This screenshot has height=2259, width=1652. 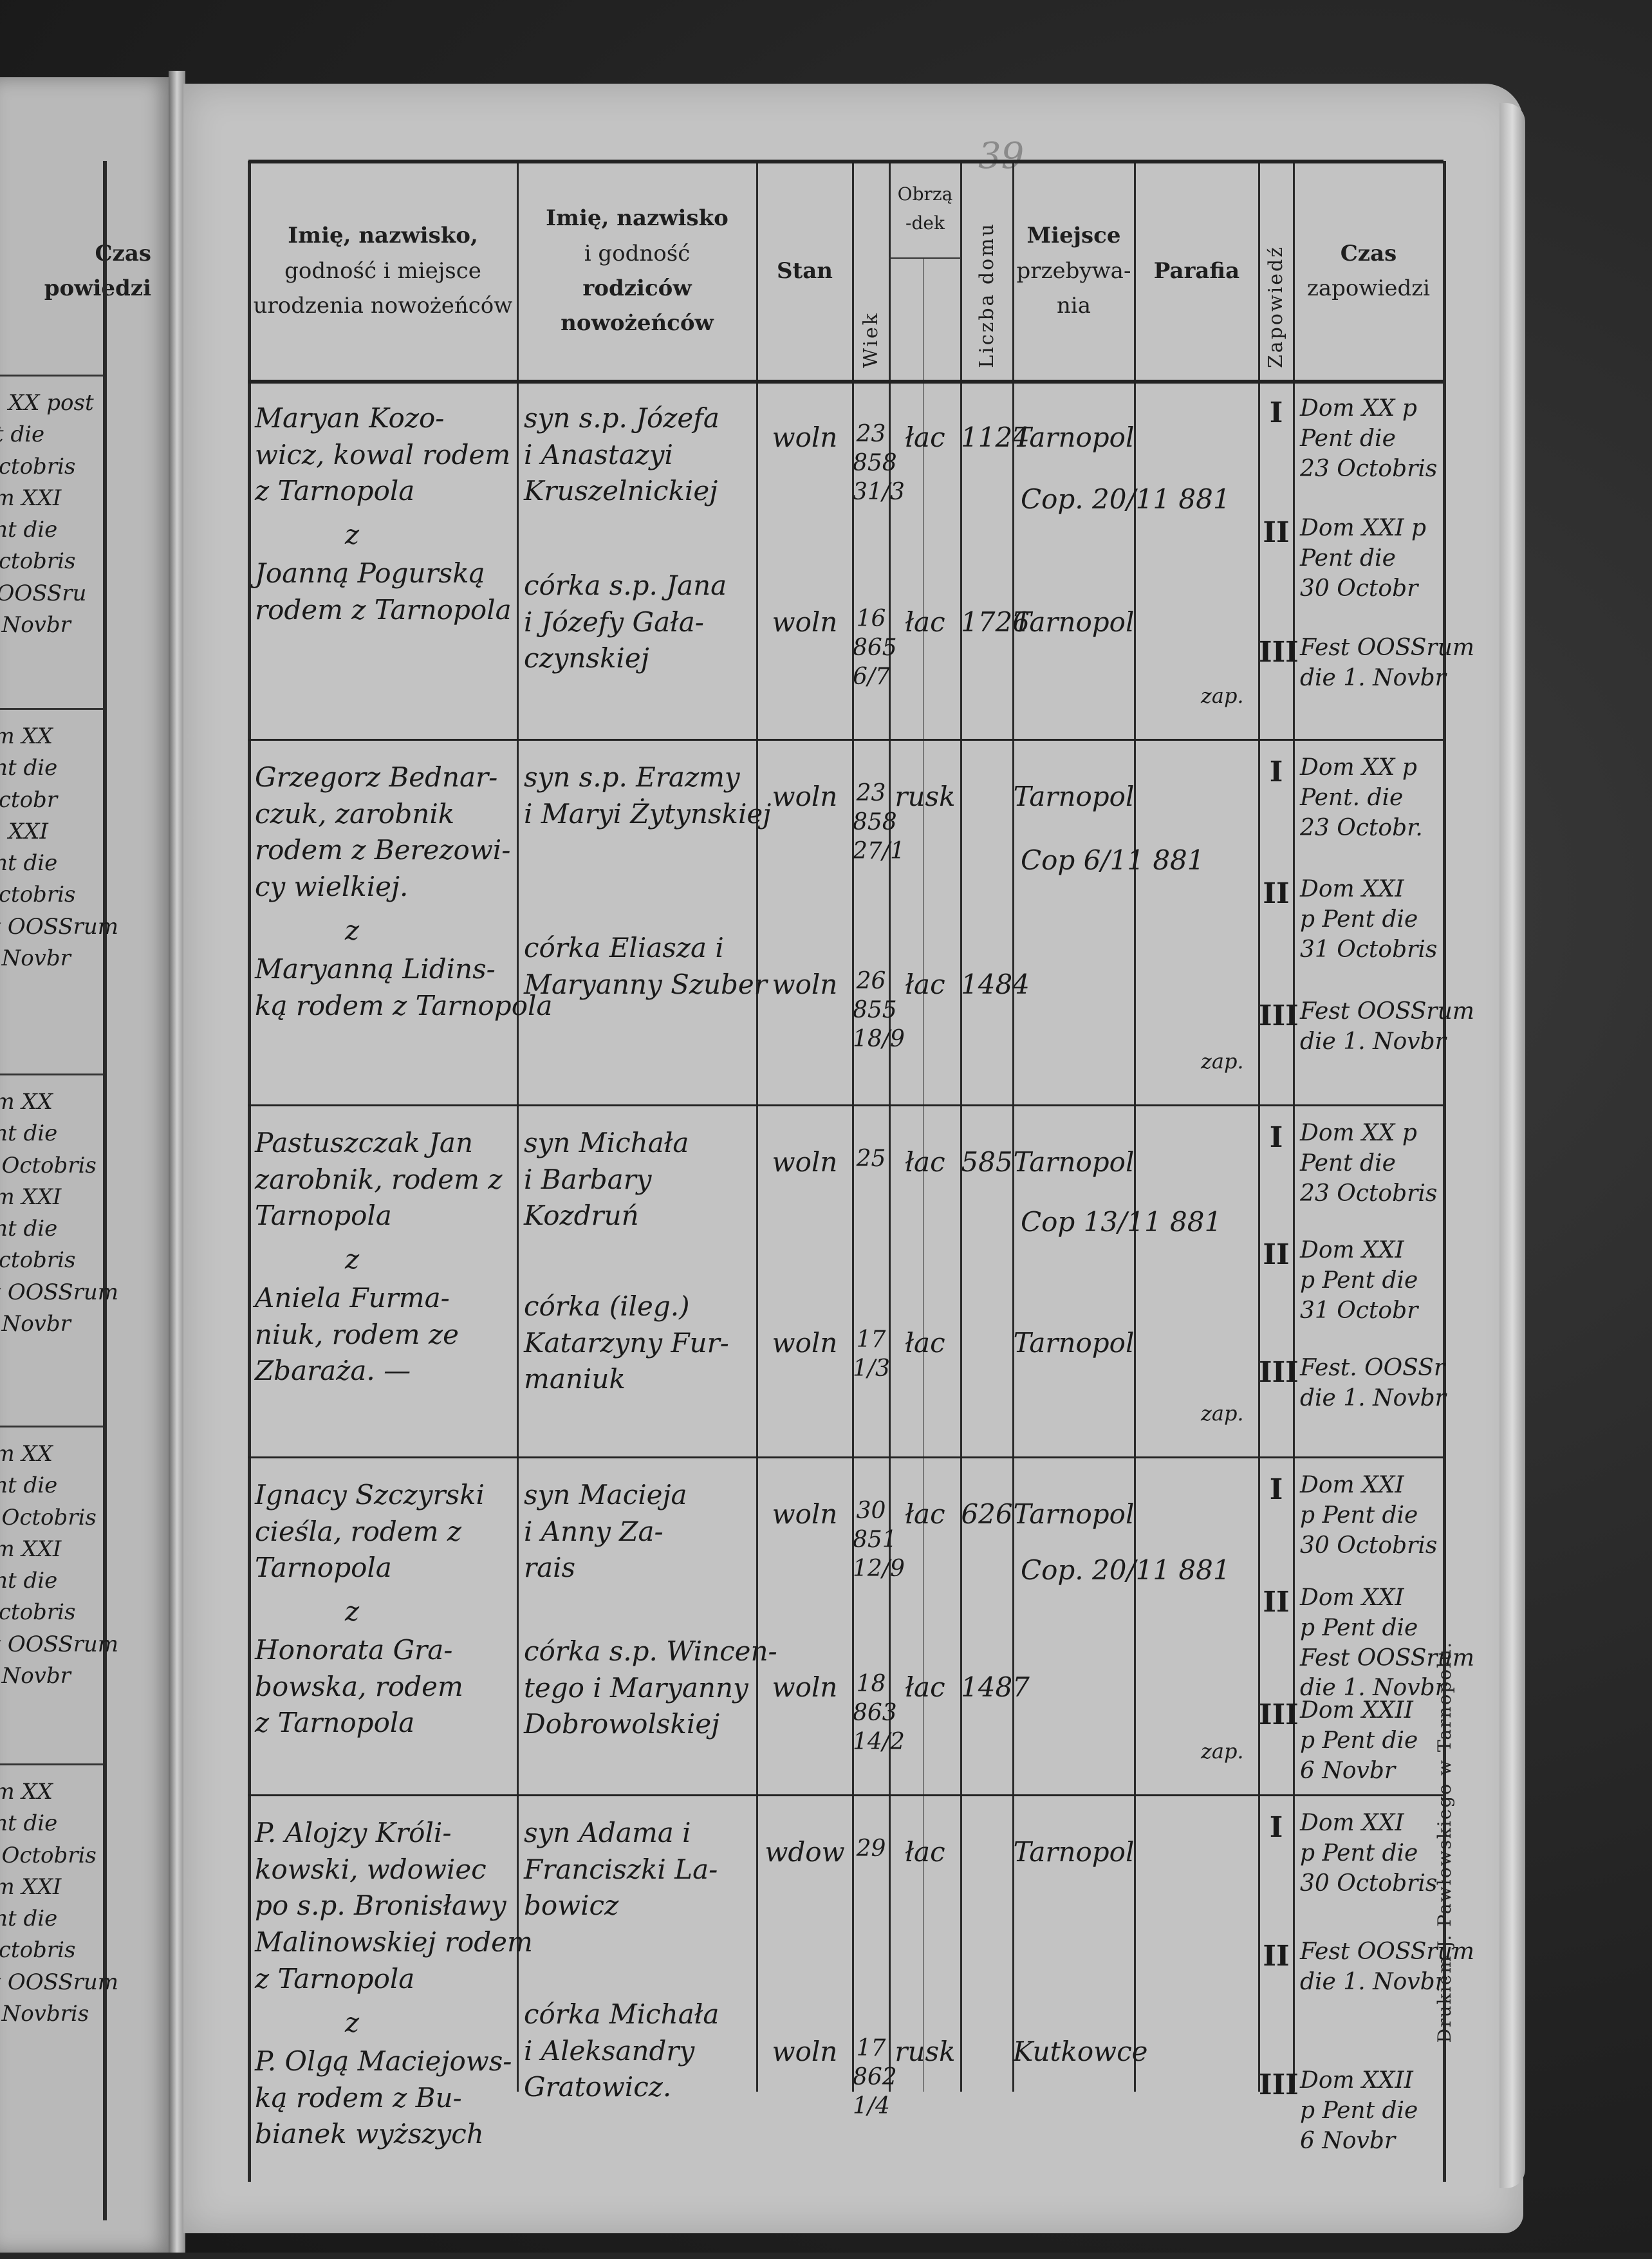 I want to click on header-subdivider, so click(x=925, y=258).